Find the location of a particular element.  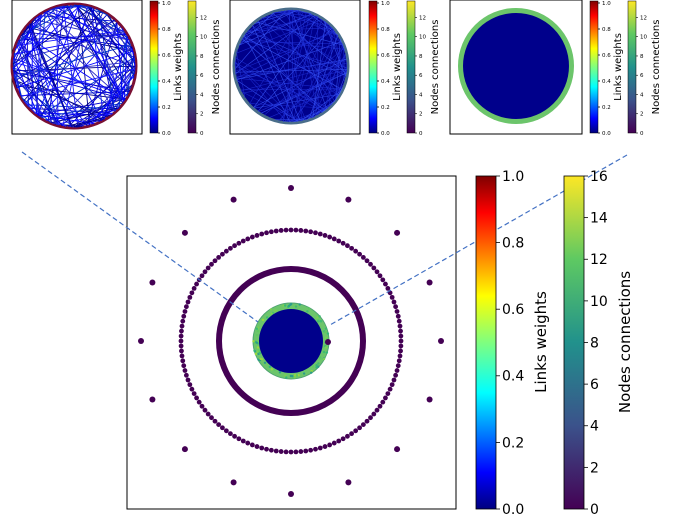

inset-2-nodes-connections-tick-label: 2 is located at coordinates (421, 115).